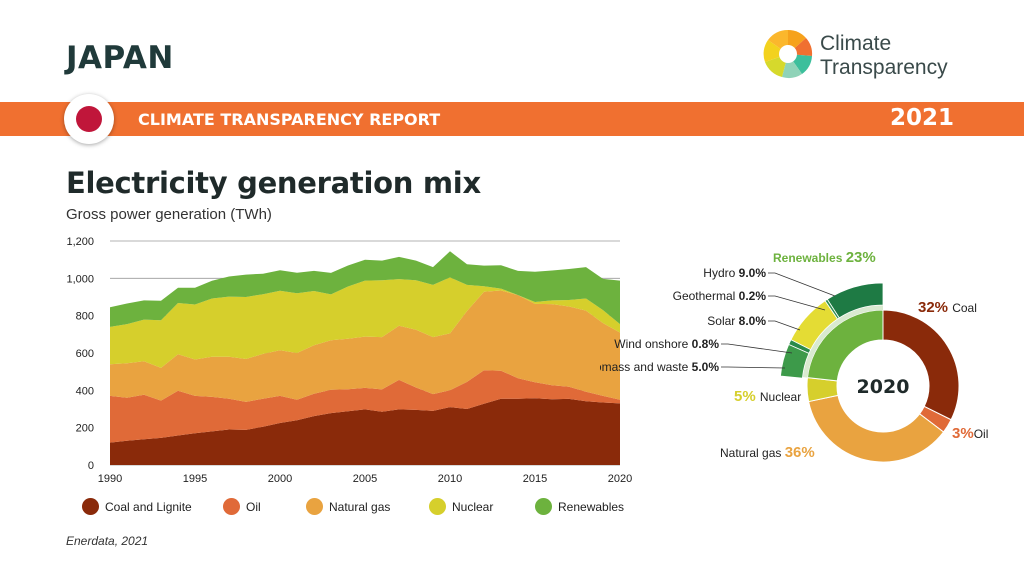 The height and width of the screenshot is (576, 1024). What do you see at coordinates (273, 183) in the screenshot?
I see `section-title: Electricity generation mix` at bounding box center [273, 183].